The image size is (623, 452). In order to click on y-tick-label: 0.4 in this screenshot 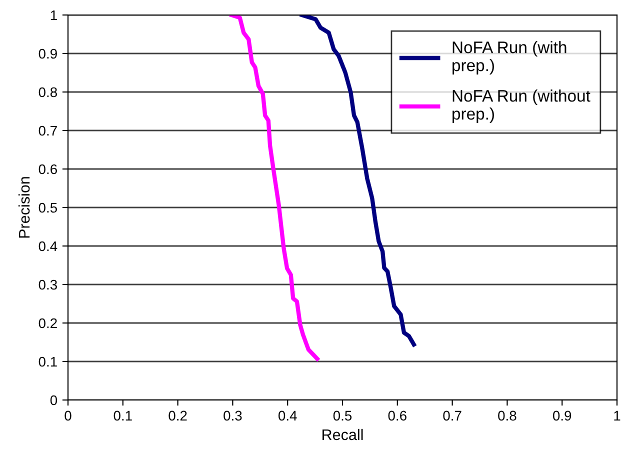, I will do `click(48, 246)`.